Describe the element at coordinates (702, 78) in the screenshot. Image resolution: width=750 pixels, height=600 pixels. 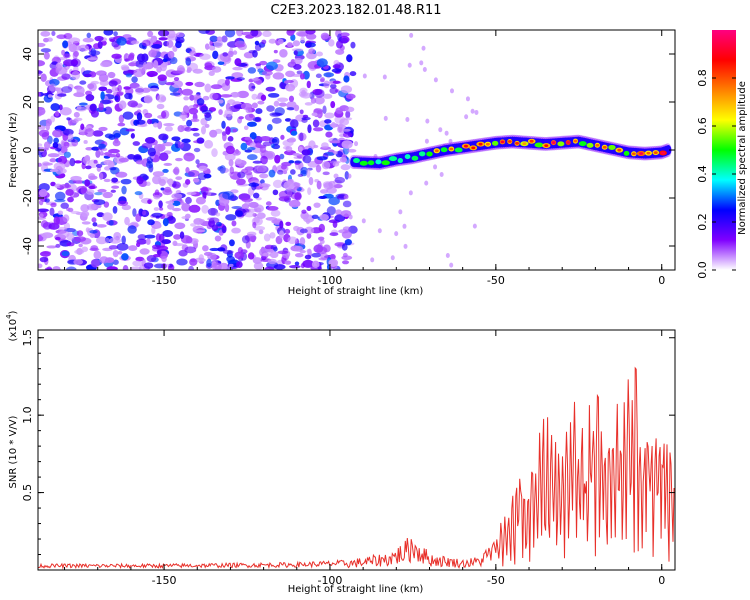
I see `colorbar-tick-label: 0.8` at that location.